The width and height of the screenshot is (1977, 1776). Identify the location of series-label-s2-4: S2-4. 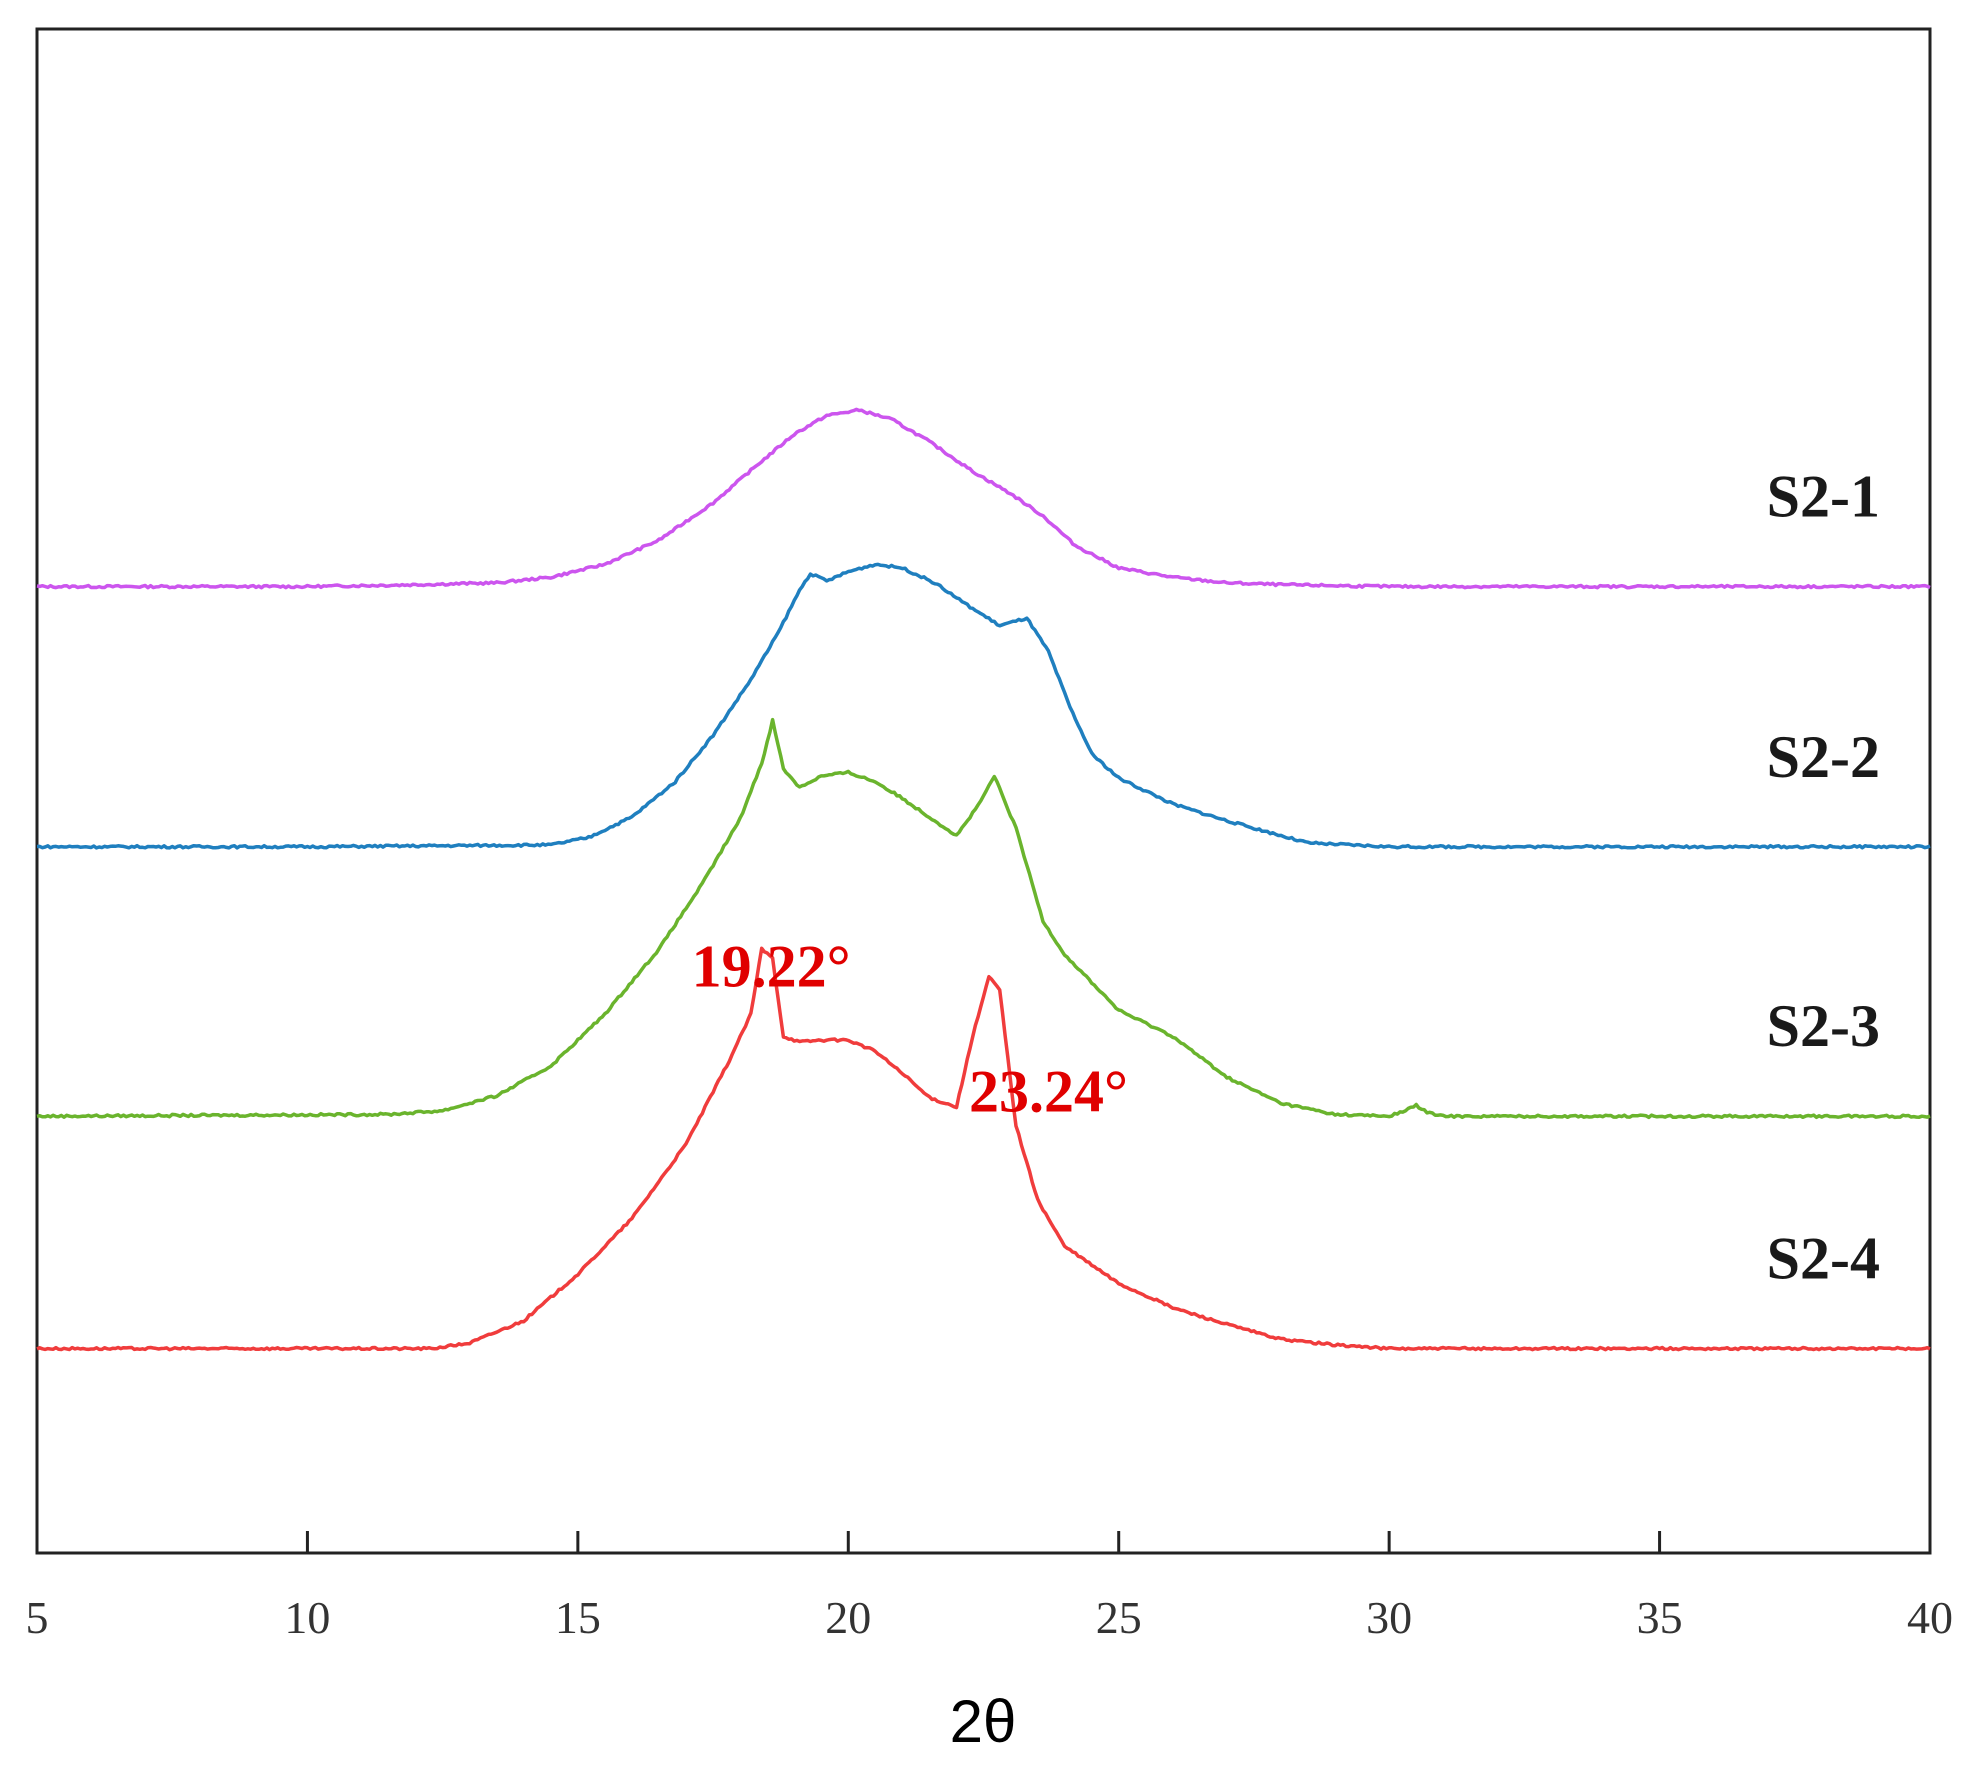
(1823, 1259).